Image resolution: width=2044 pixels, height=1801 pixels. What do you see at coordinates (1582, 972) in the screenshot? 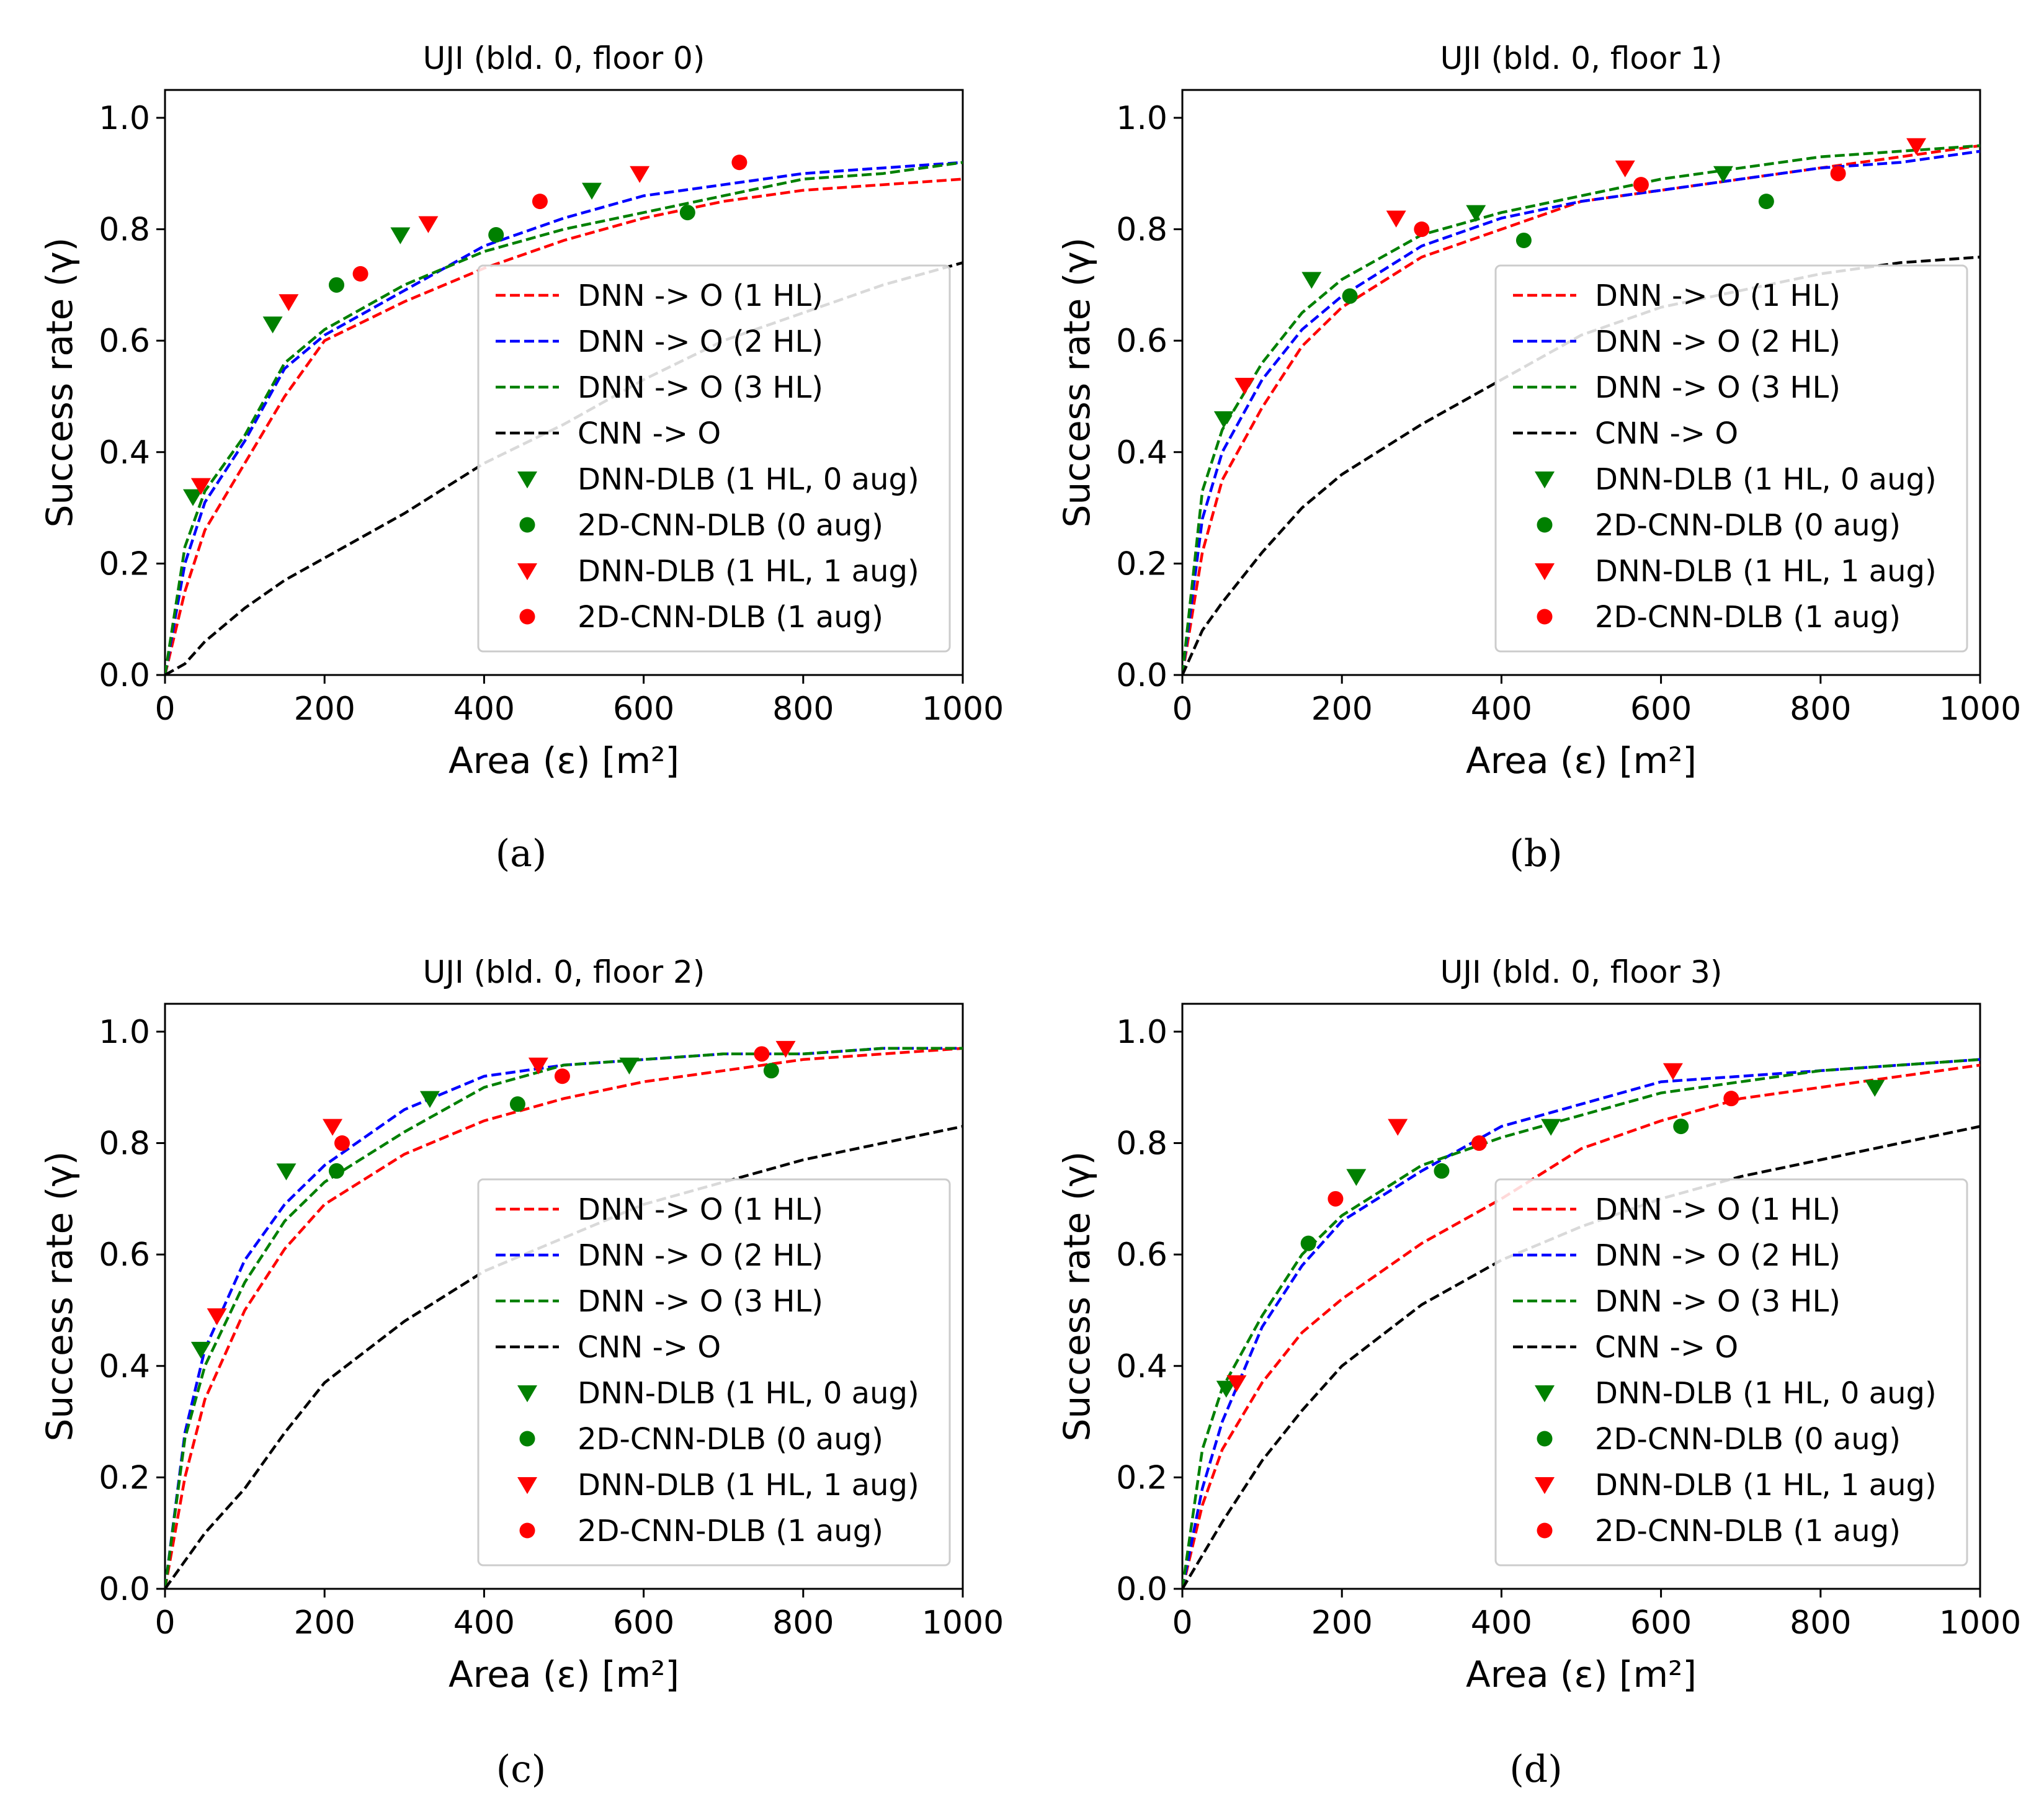
I see `chart-title: UJI (bld. 0, floor 3)` at bounding box center [1582, 972].